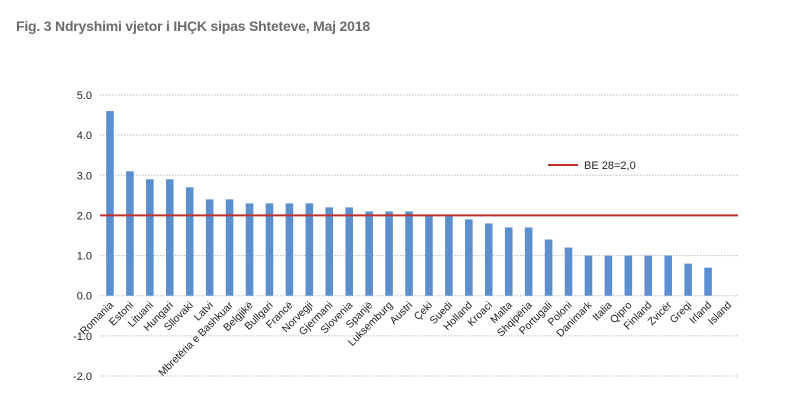 The width and height of the screenshot is (800, 410). What do you see at coordinates (84, 136) in the screenshot?
I see `y-tick-label: 4.0` at bounding box center [84, 136].